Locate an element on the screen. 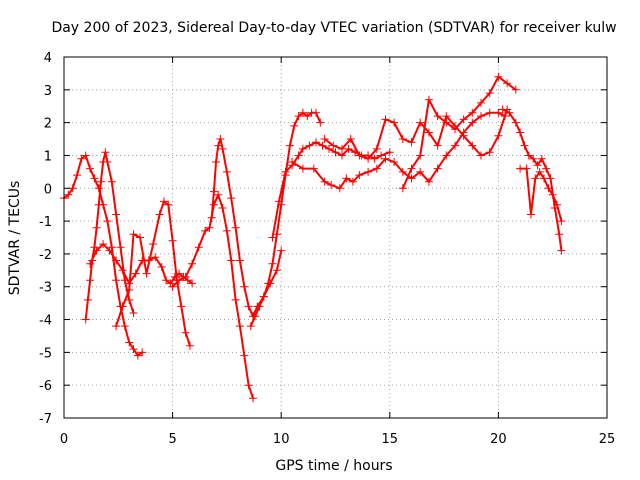  y-tick-label: 1 is located at coordinates (48, 156).